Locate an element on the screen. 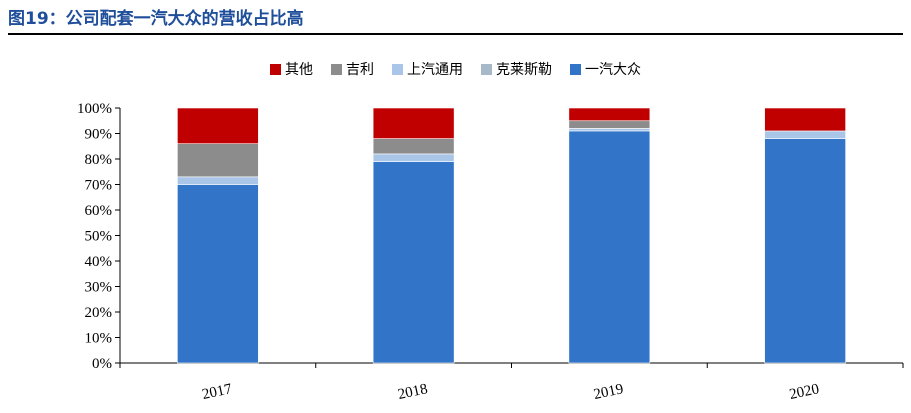 The width and height of the screenshot is (911, 413). y-tick-label: 60% is located at coordinates (99, 211).